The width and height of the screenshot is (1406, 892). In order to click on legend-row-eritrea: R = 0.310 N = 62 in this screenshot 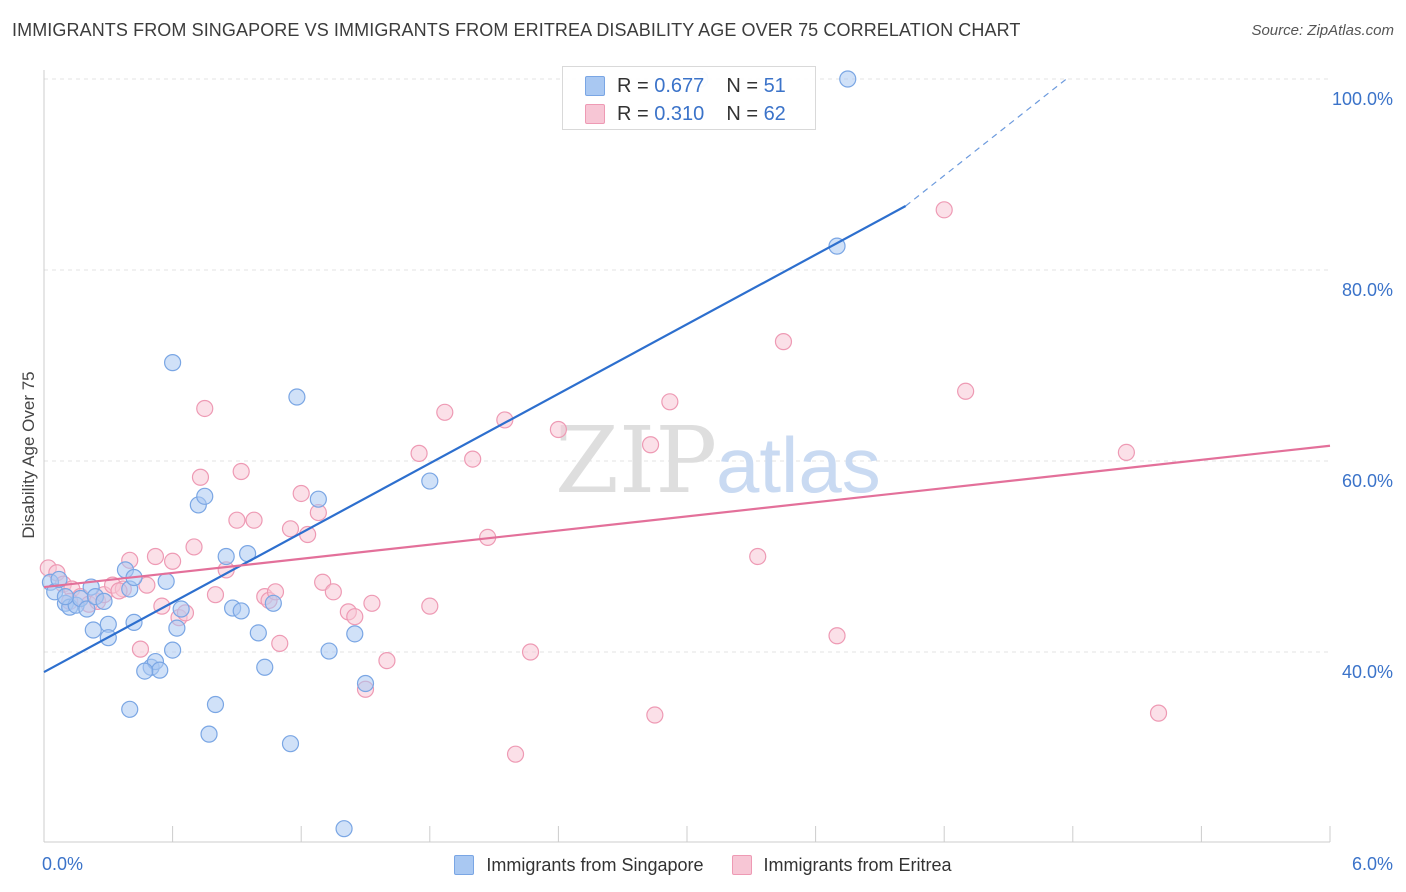, I will do `click(685, 114)`.